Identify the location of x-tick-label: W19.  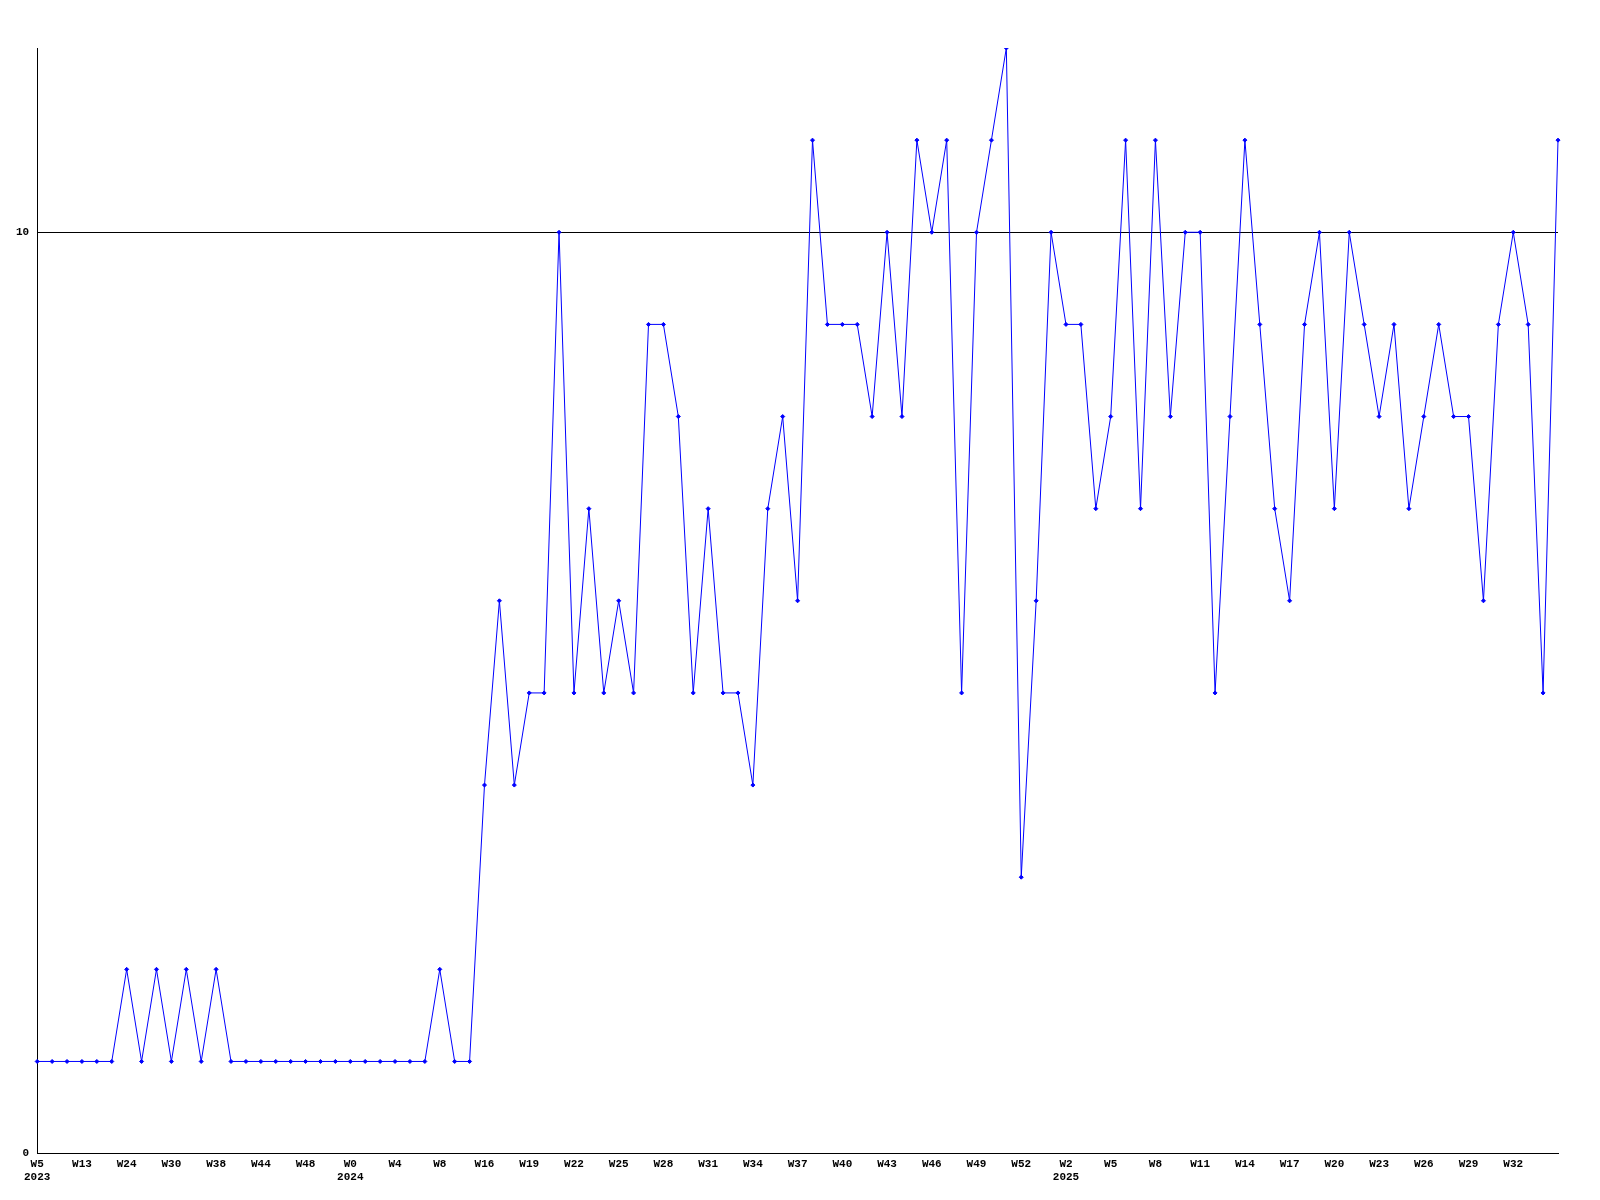
(529, 1163).